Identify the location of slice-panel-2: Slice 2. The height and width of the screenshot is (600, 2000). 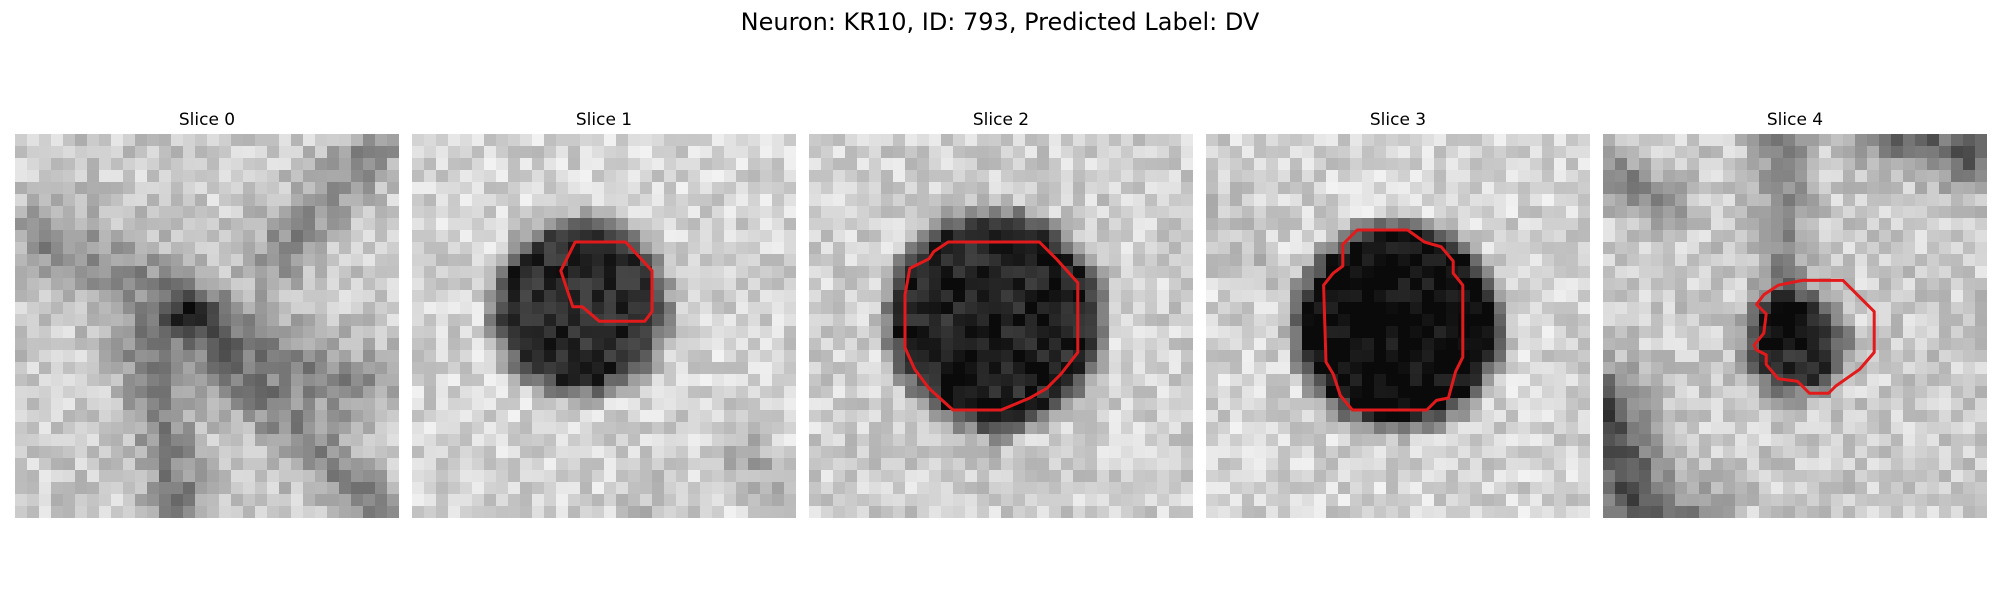
(1001, 313).